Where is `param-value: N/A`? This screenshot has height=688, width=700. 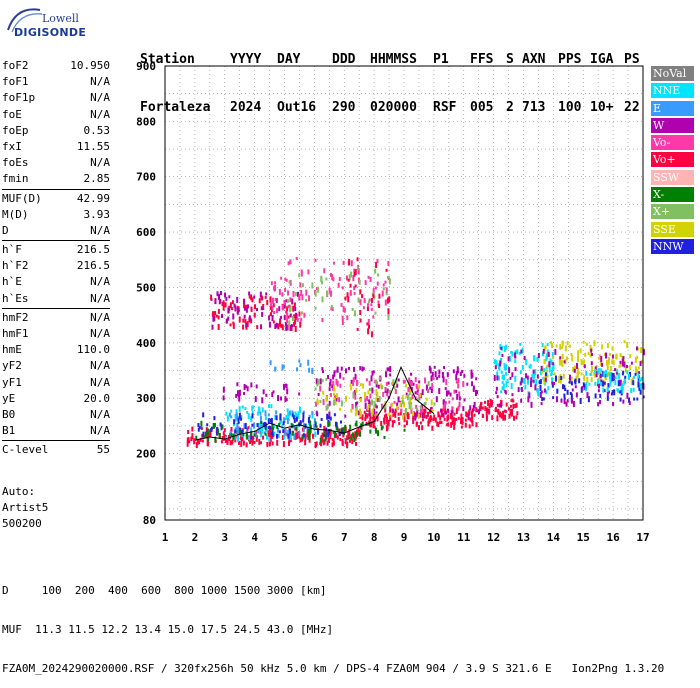 param-value: N/A is located at coordinates (100, 333).